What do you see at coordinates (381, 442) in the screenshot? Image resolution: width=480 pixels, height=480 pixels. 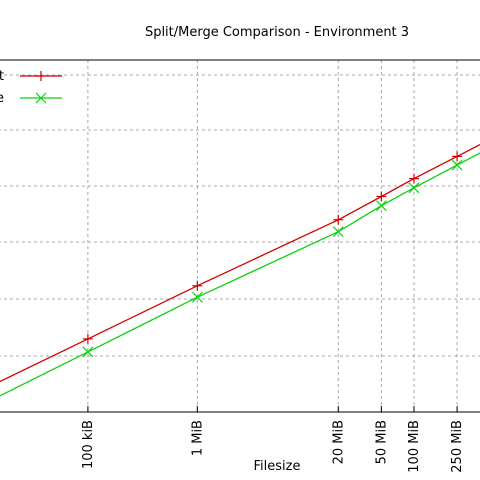 I see `x-tick-label: 50 MiB` at bounding box center [381, 442].